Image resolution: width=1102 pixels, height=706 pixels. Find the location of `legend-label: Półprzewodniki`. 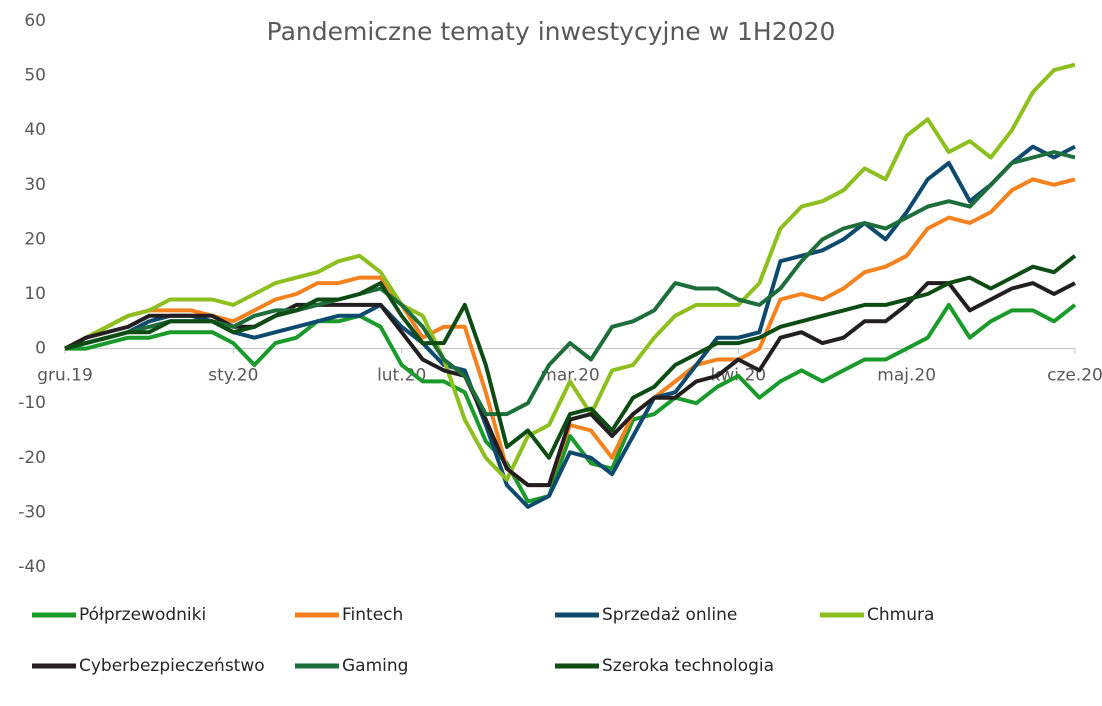

legend-label: Półprzewodniki is located at coordinates (142, 615).